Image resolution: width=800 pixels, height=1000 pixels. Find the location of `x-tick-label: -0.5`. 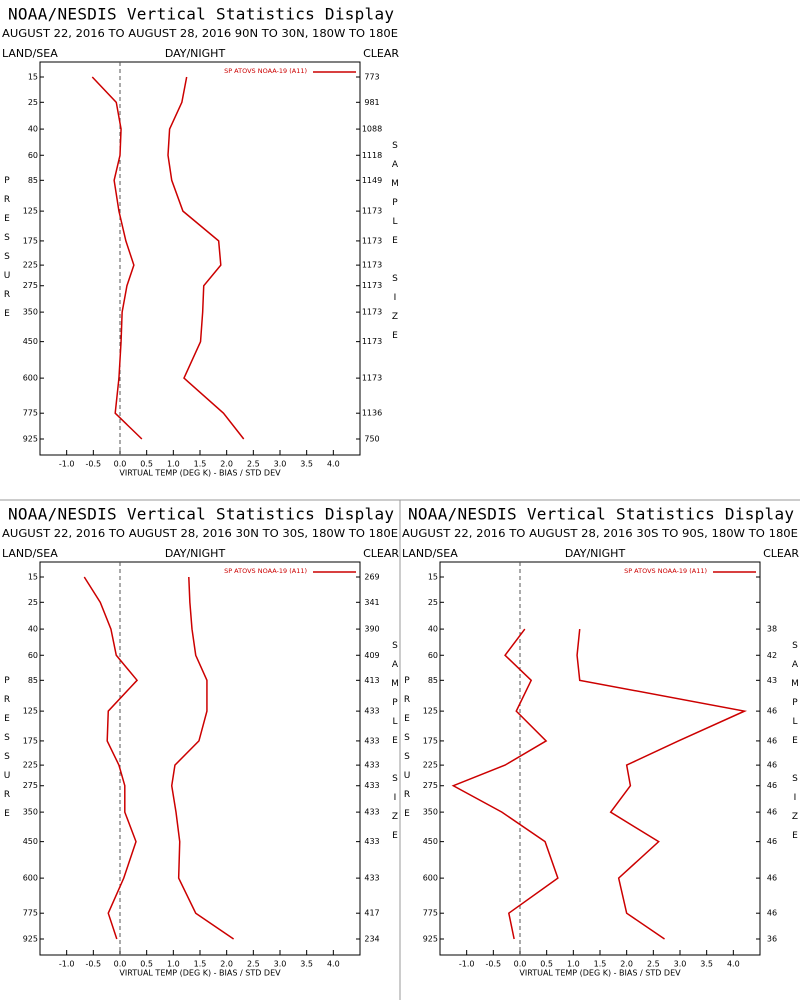

x-tick-label: -0.5 is located at coordinates (94, 464).